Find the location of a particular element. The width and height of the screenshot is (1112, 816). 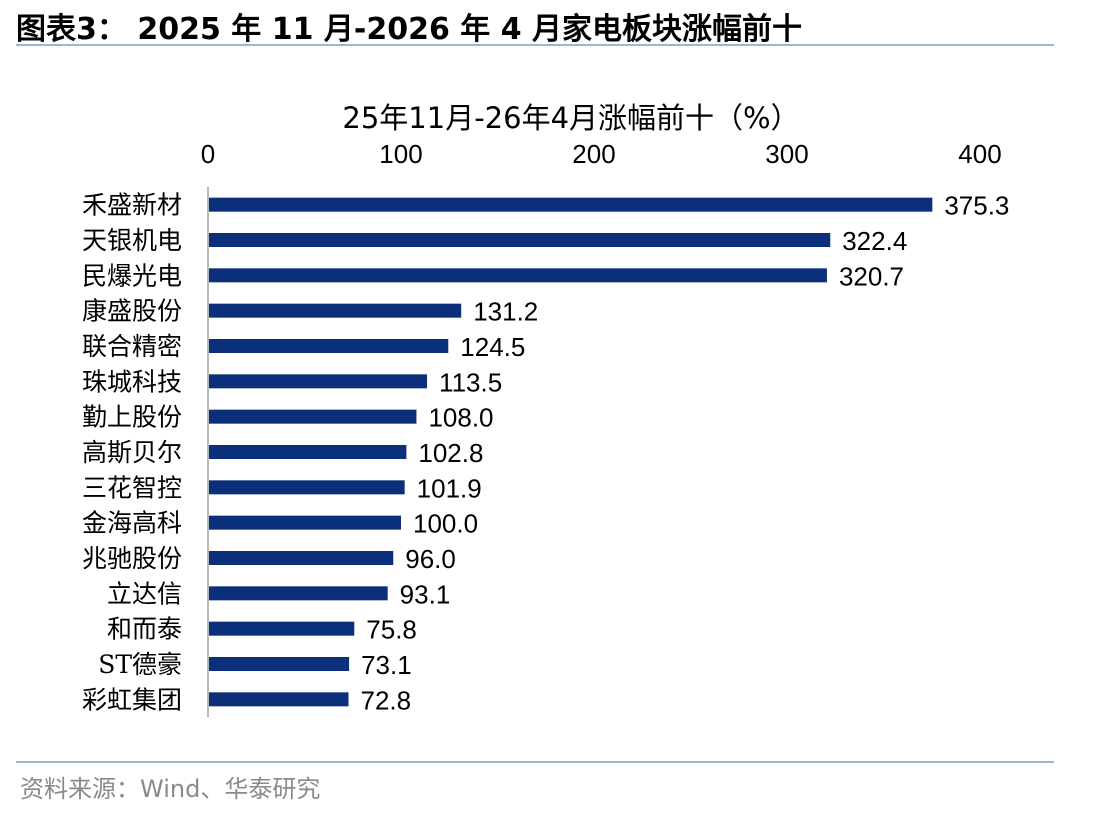

data-label: 72.8 is located at coordinates (386, 700).